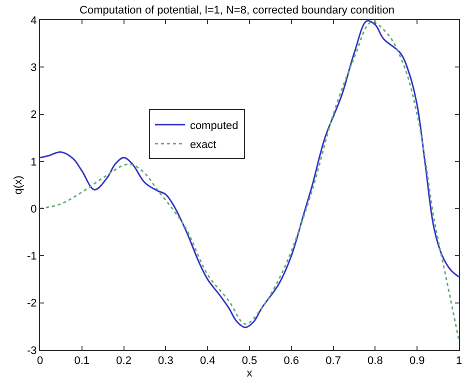 The image size is (474, 389). Describe the element at coordinates (375, 361) in the screenshot. I see `x-tick-label: 0.8` at that location.